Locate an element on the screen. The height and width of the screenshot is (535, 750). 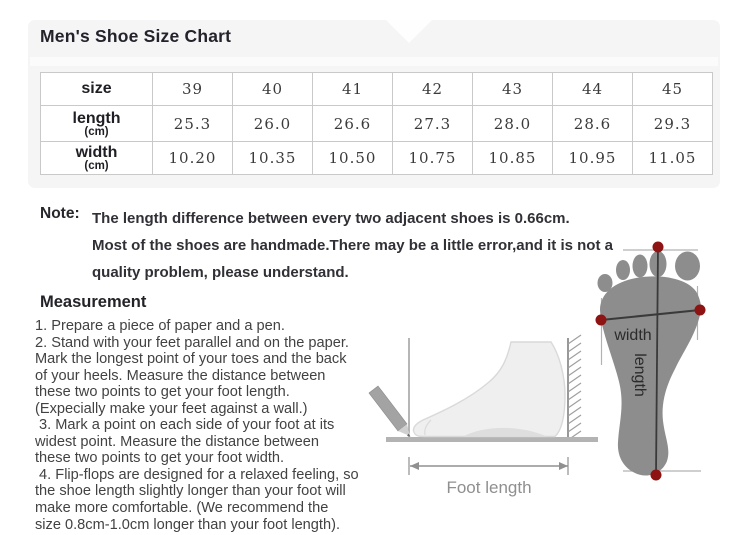
measurement-line: 1. Prepare a piece of paper and a pen. is located at coordinates (160, 326).